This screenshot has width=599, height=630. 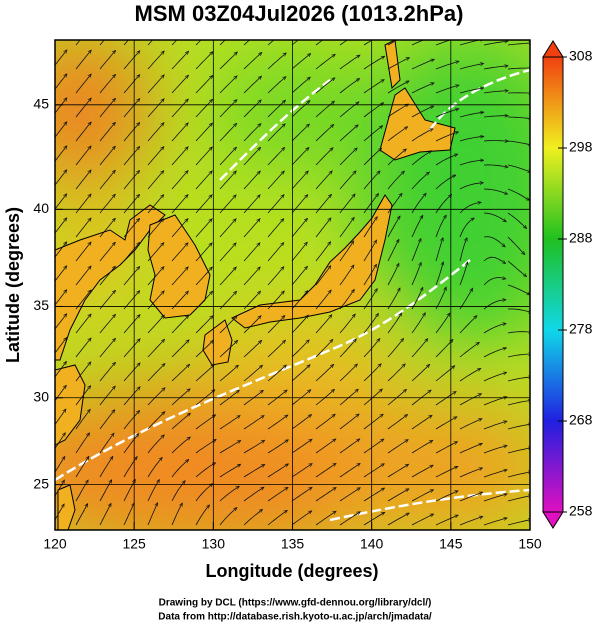 I want to click on colorbar: 258 268 278 288 298 308, so click(x=568, y=284).